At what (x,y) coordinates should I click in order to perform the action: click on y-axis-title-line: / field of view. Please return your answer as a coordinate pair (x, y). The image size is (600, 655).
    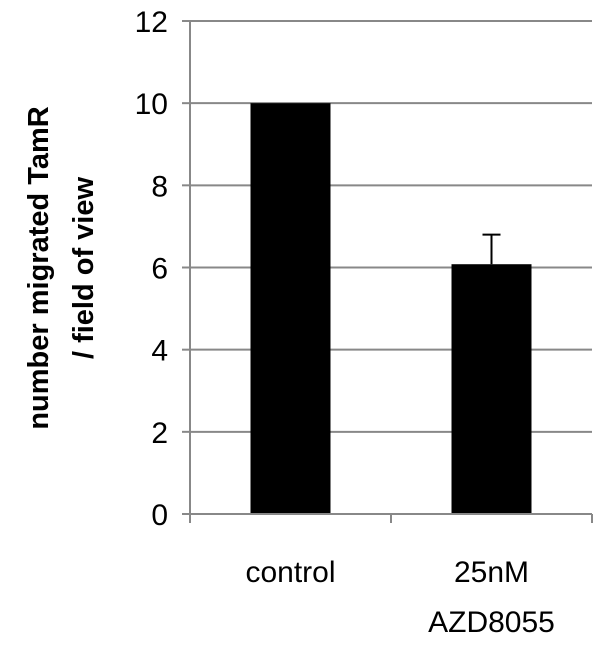
    Looking at the image, I should click on (84, 268).